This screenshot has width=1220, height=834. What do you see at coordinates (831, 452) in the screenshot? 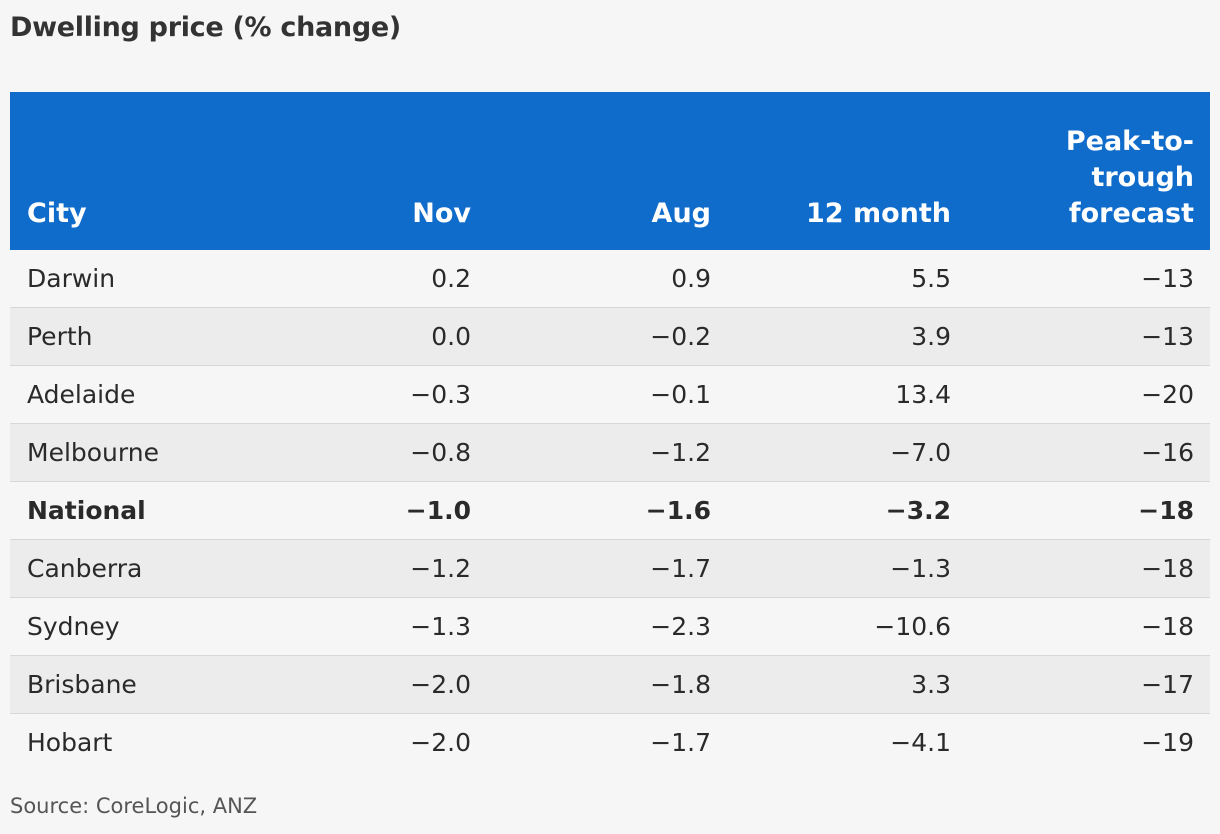
I see `cell-12-month: −7.0` at bounding box center [831, 452].